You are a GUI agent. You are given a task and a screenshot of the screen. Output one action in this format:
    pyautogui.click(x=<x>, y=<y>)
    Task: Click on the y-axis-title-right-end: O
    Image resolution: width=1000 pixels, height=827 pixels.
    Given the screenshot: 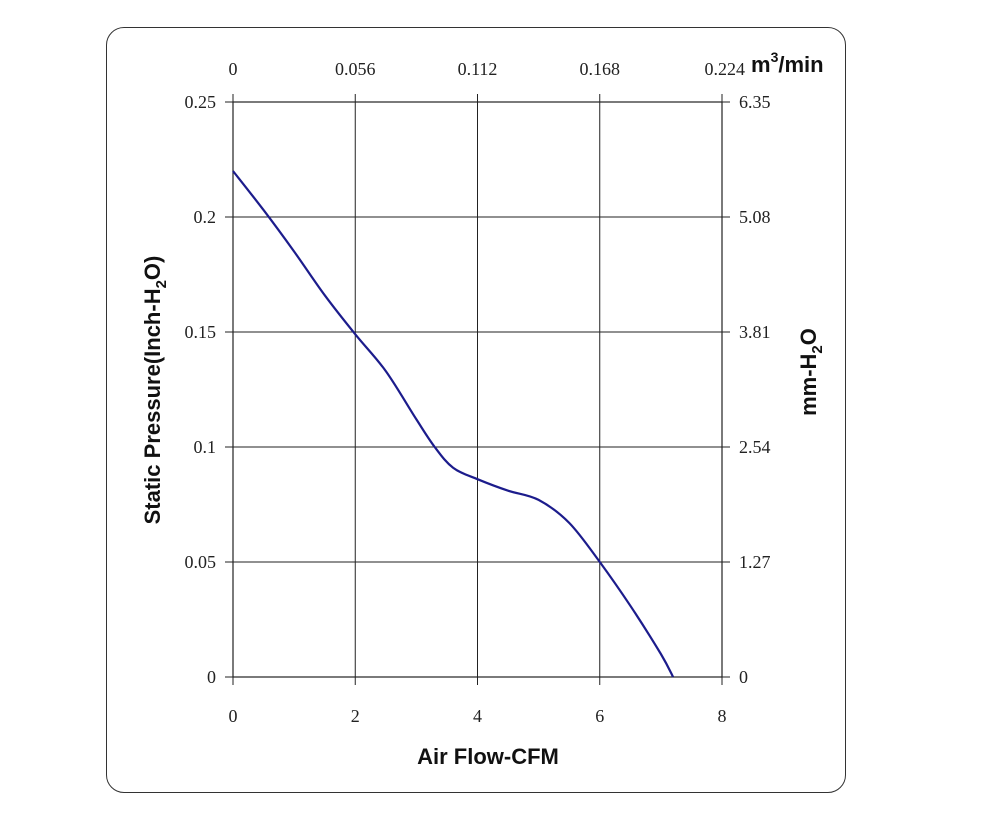 What is the action you would take?
    pyautogui.click(x=808, y=336)
    